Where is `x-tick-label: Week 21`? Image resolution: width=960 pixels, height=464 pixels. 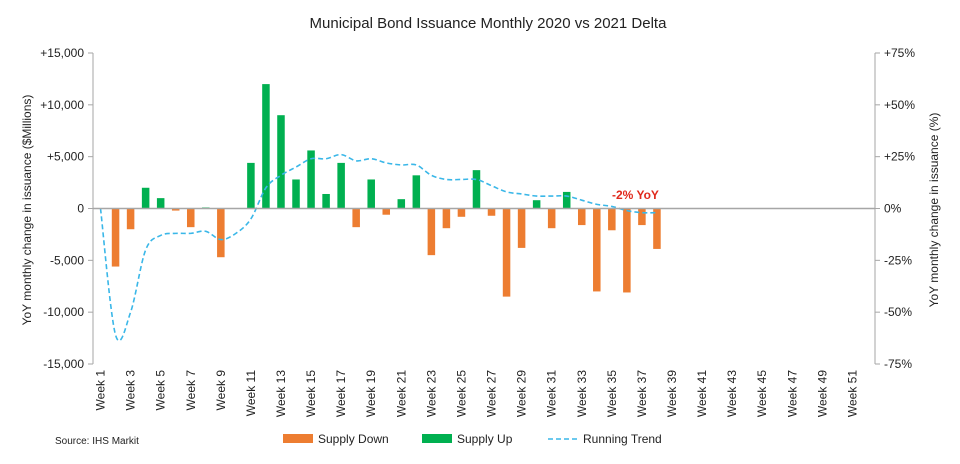 x-tick-label: Week 21 is located at coordinates (401, 393).